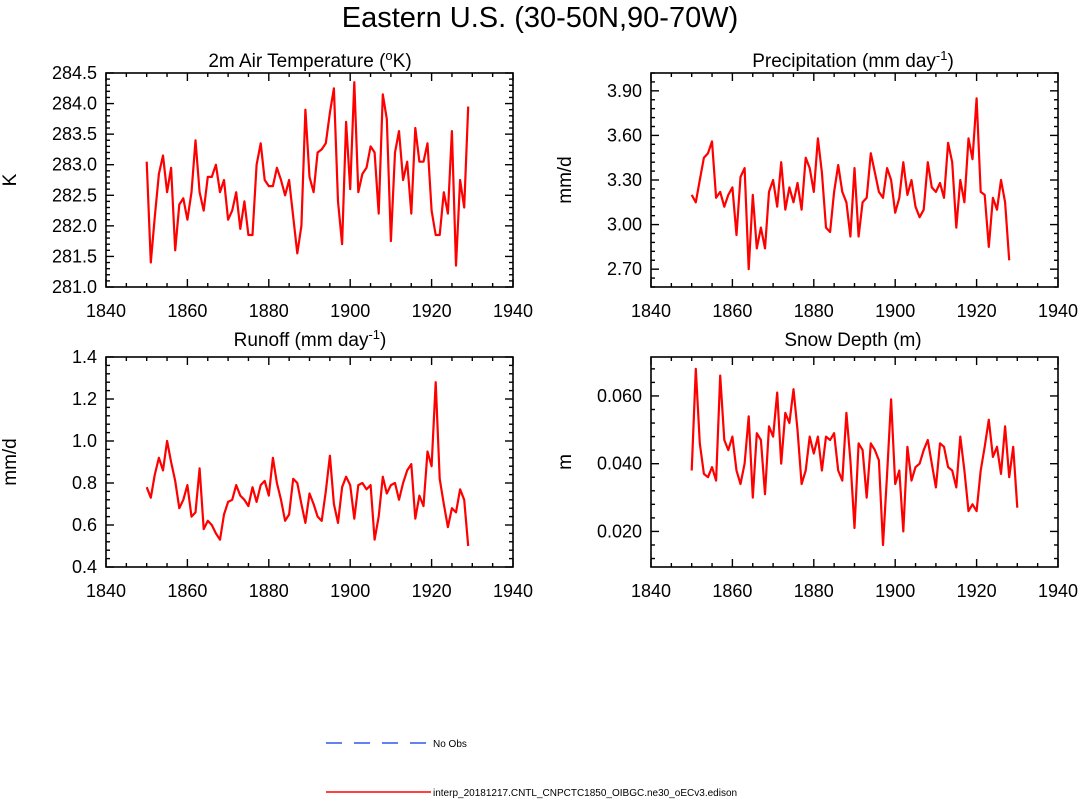 This screenshot has width=1080, height=799. I want to click on legend-obs-label: No Obs, so click(450, 744).